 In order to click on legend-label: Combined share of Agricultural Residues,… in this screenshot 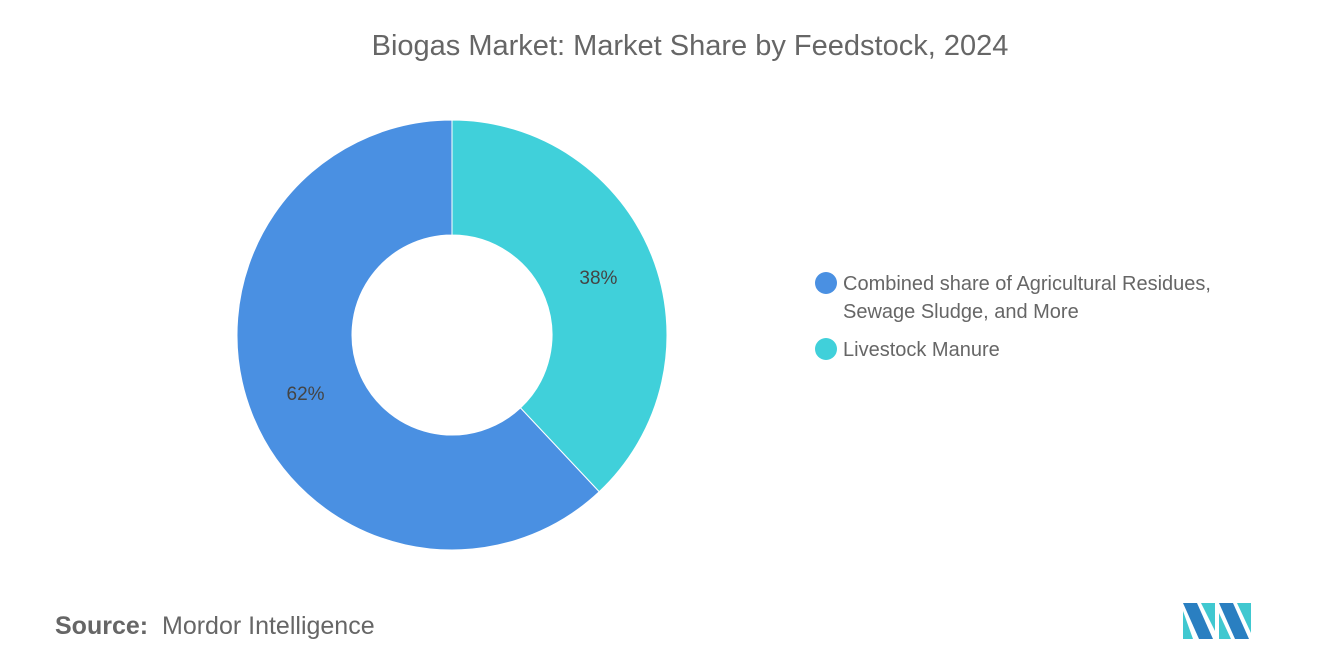, I will do `click(1027, 298)`.